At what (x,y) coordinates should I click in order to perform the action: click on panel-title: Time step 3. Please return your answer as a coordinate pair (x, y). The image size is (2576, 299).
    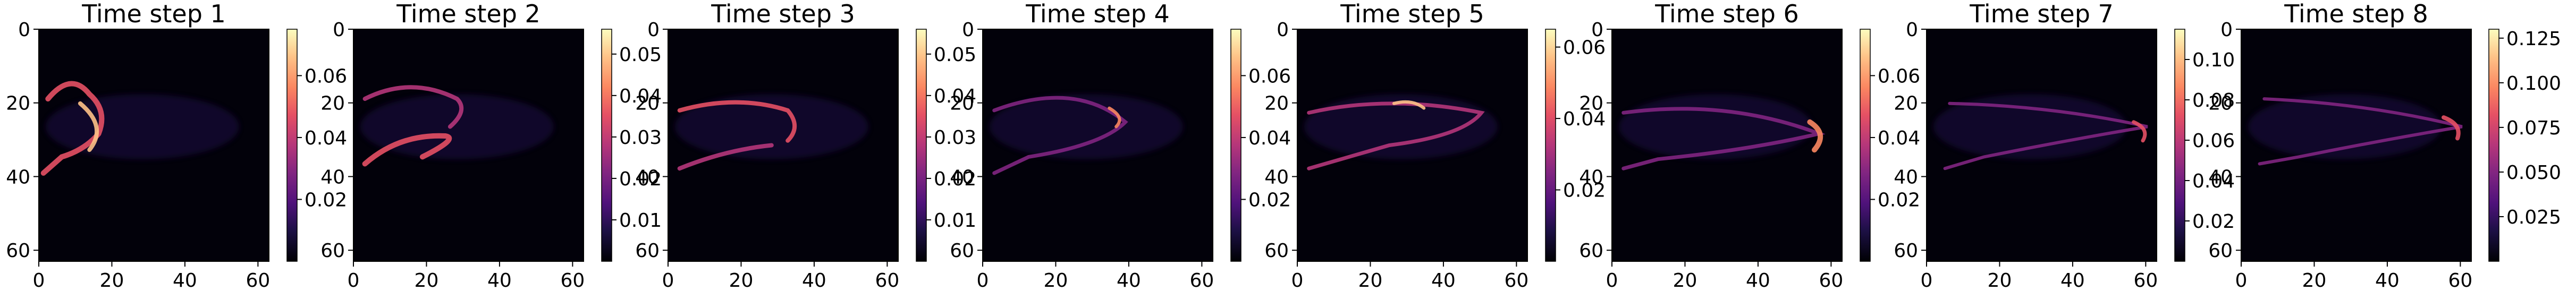
    Looking at the image, I should click on (783, 14).